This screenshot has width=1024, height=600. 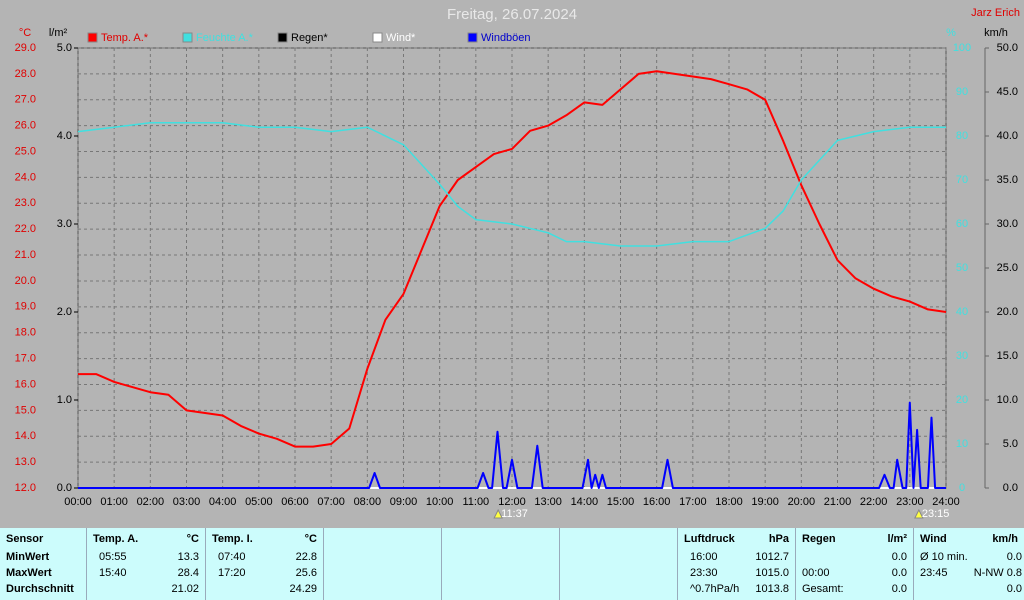 What do you see at coordinates (25, 126) in the screenshot?
I see `y-tick-label: 26.0` at bounding box center [25, 126].